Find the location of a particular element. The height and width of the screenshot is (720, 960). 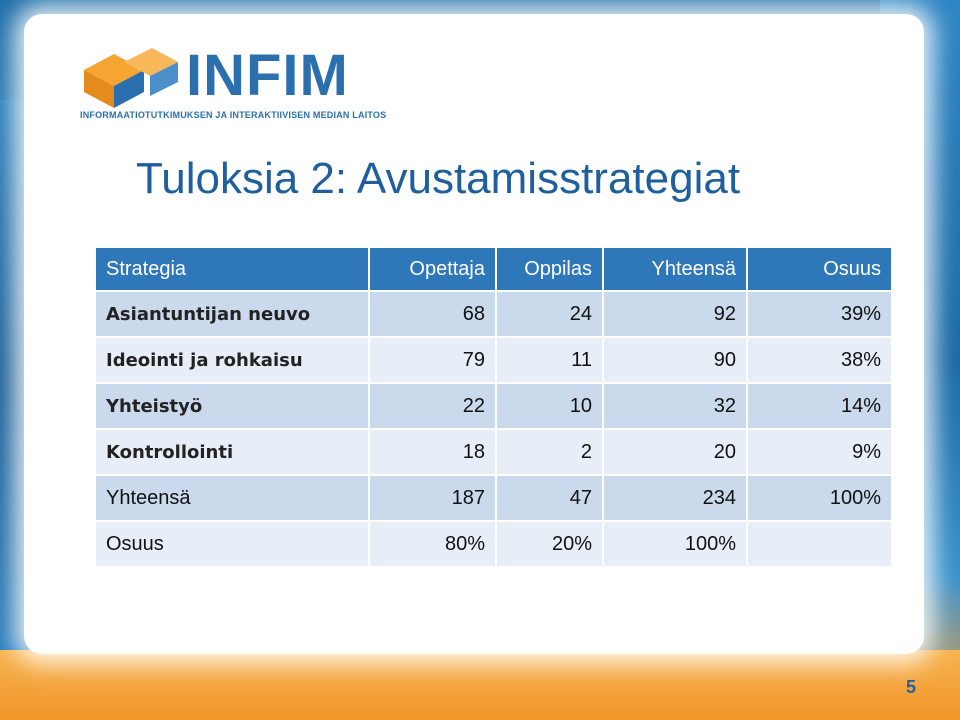

cell-osuus: 100% is located at coordinates (819, 498).